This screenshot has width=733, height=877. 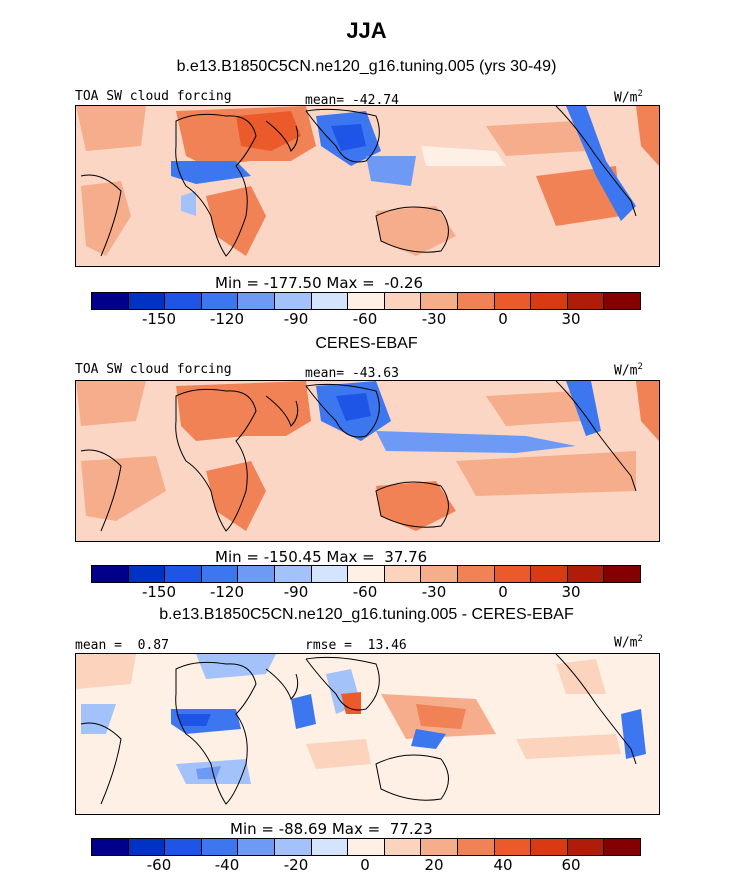 What do you see at coordinates (366, 30) in the screenshot?
I see `figure-title: JJA` at bounding box center [366, 30].